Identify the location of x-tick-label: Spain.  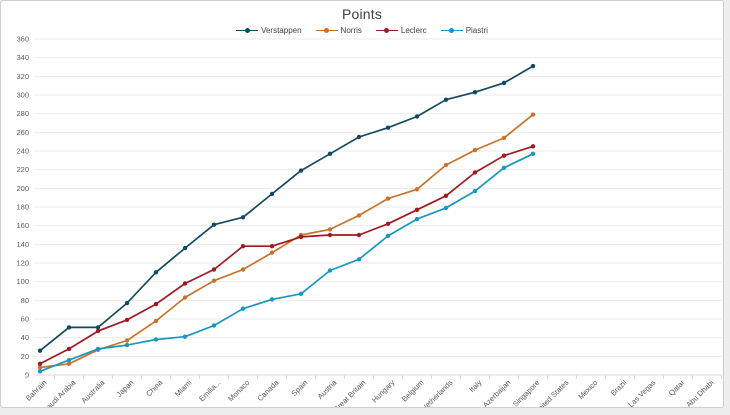
(299, 388).